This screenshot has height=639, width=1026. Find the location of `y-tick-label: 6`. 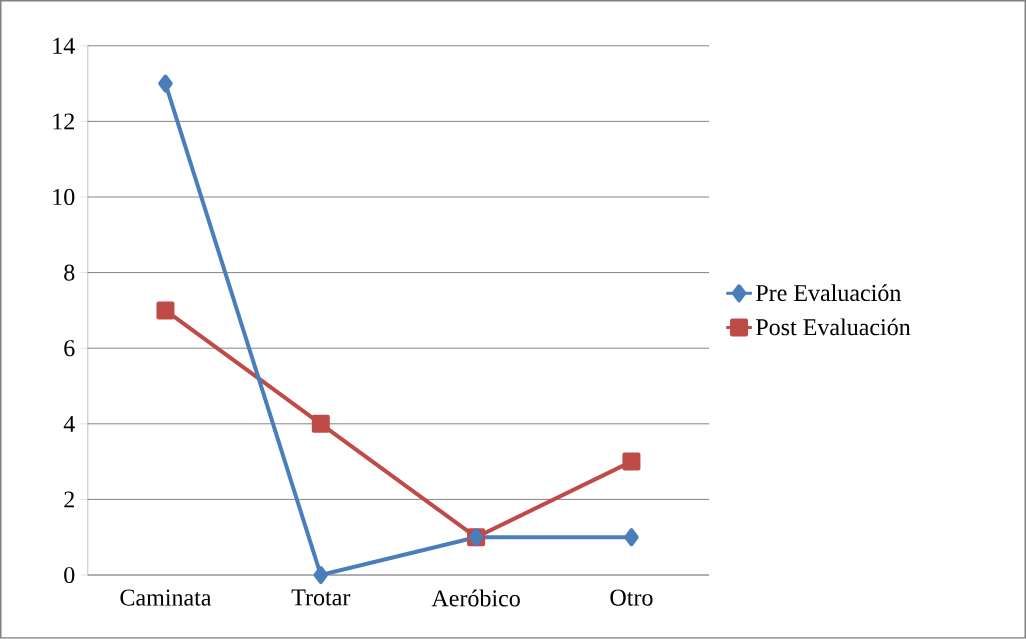

y-tick-label: 6 is located at coordinates (69, 348).